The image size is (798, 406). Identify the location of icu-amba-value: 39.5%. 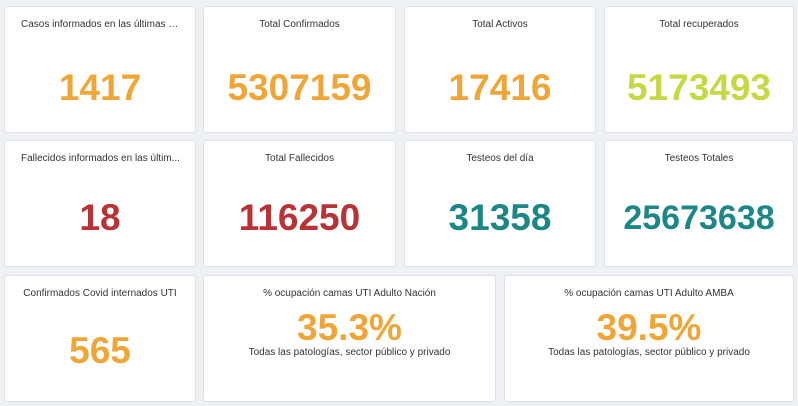
(649, 327).